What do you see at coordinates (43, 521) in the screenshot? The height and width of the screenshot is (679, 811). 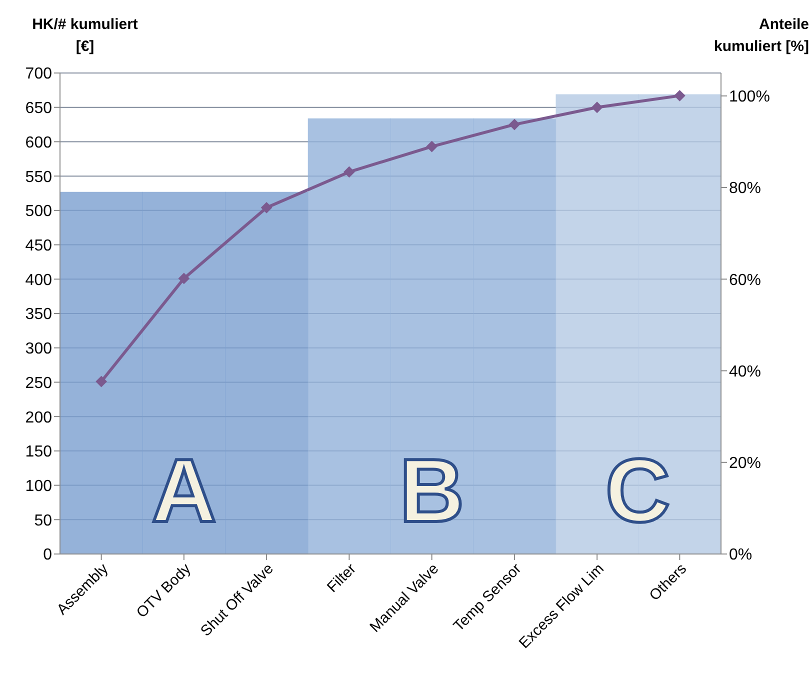 I see `y-tick-label: 50` at bounding box center [43, 521].